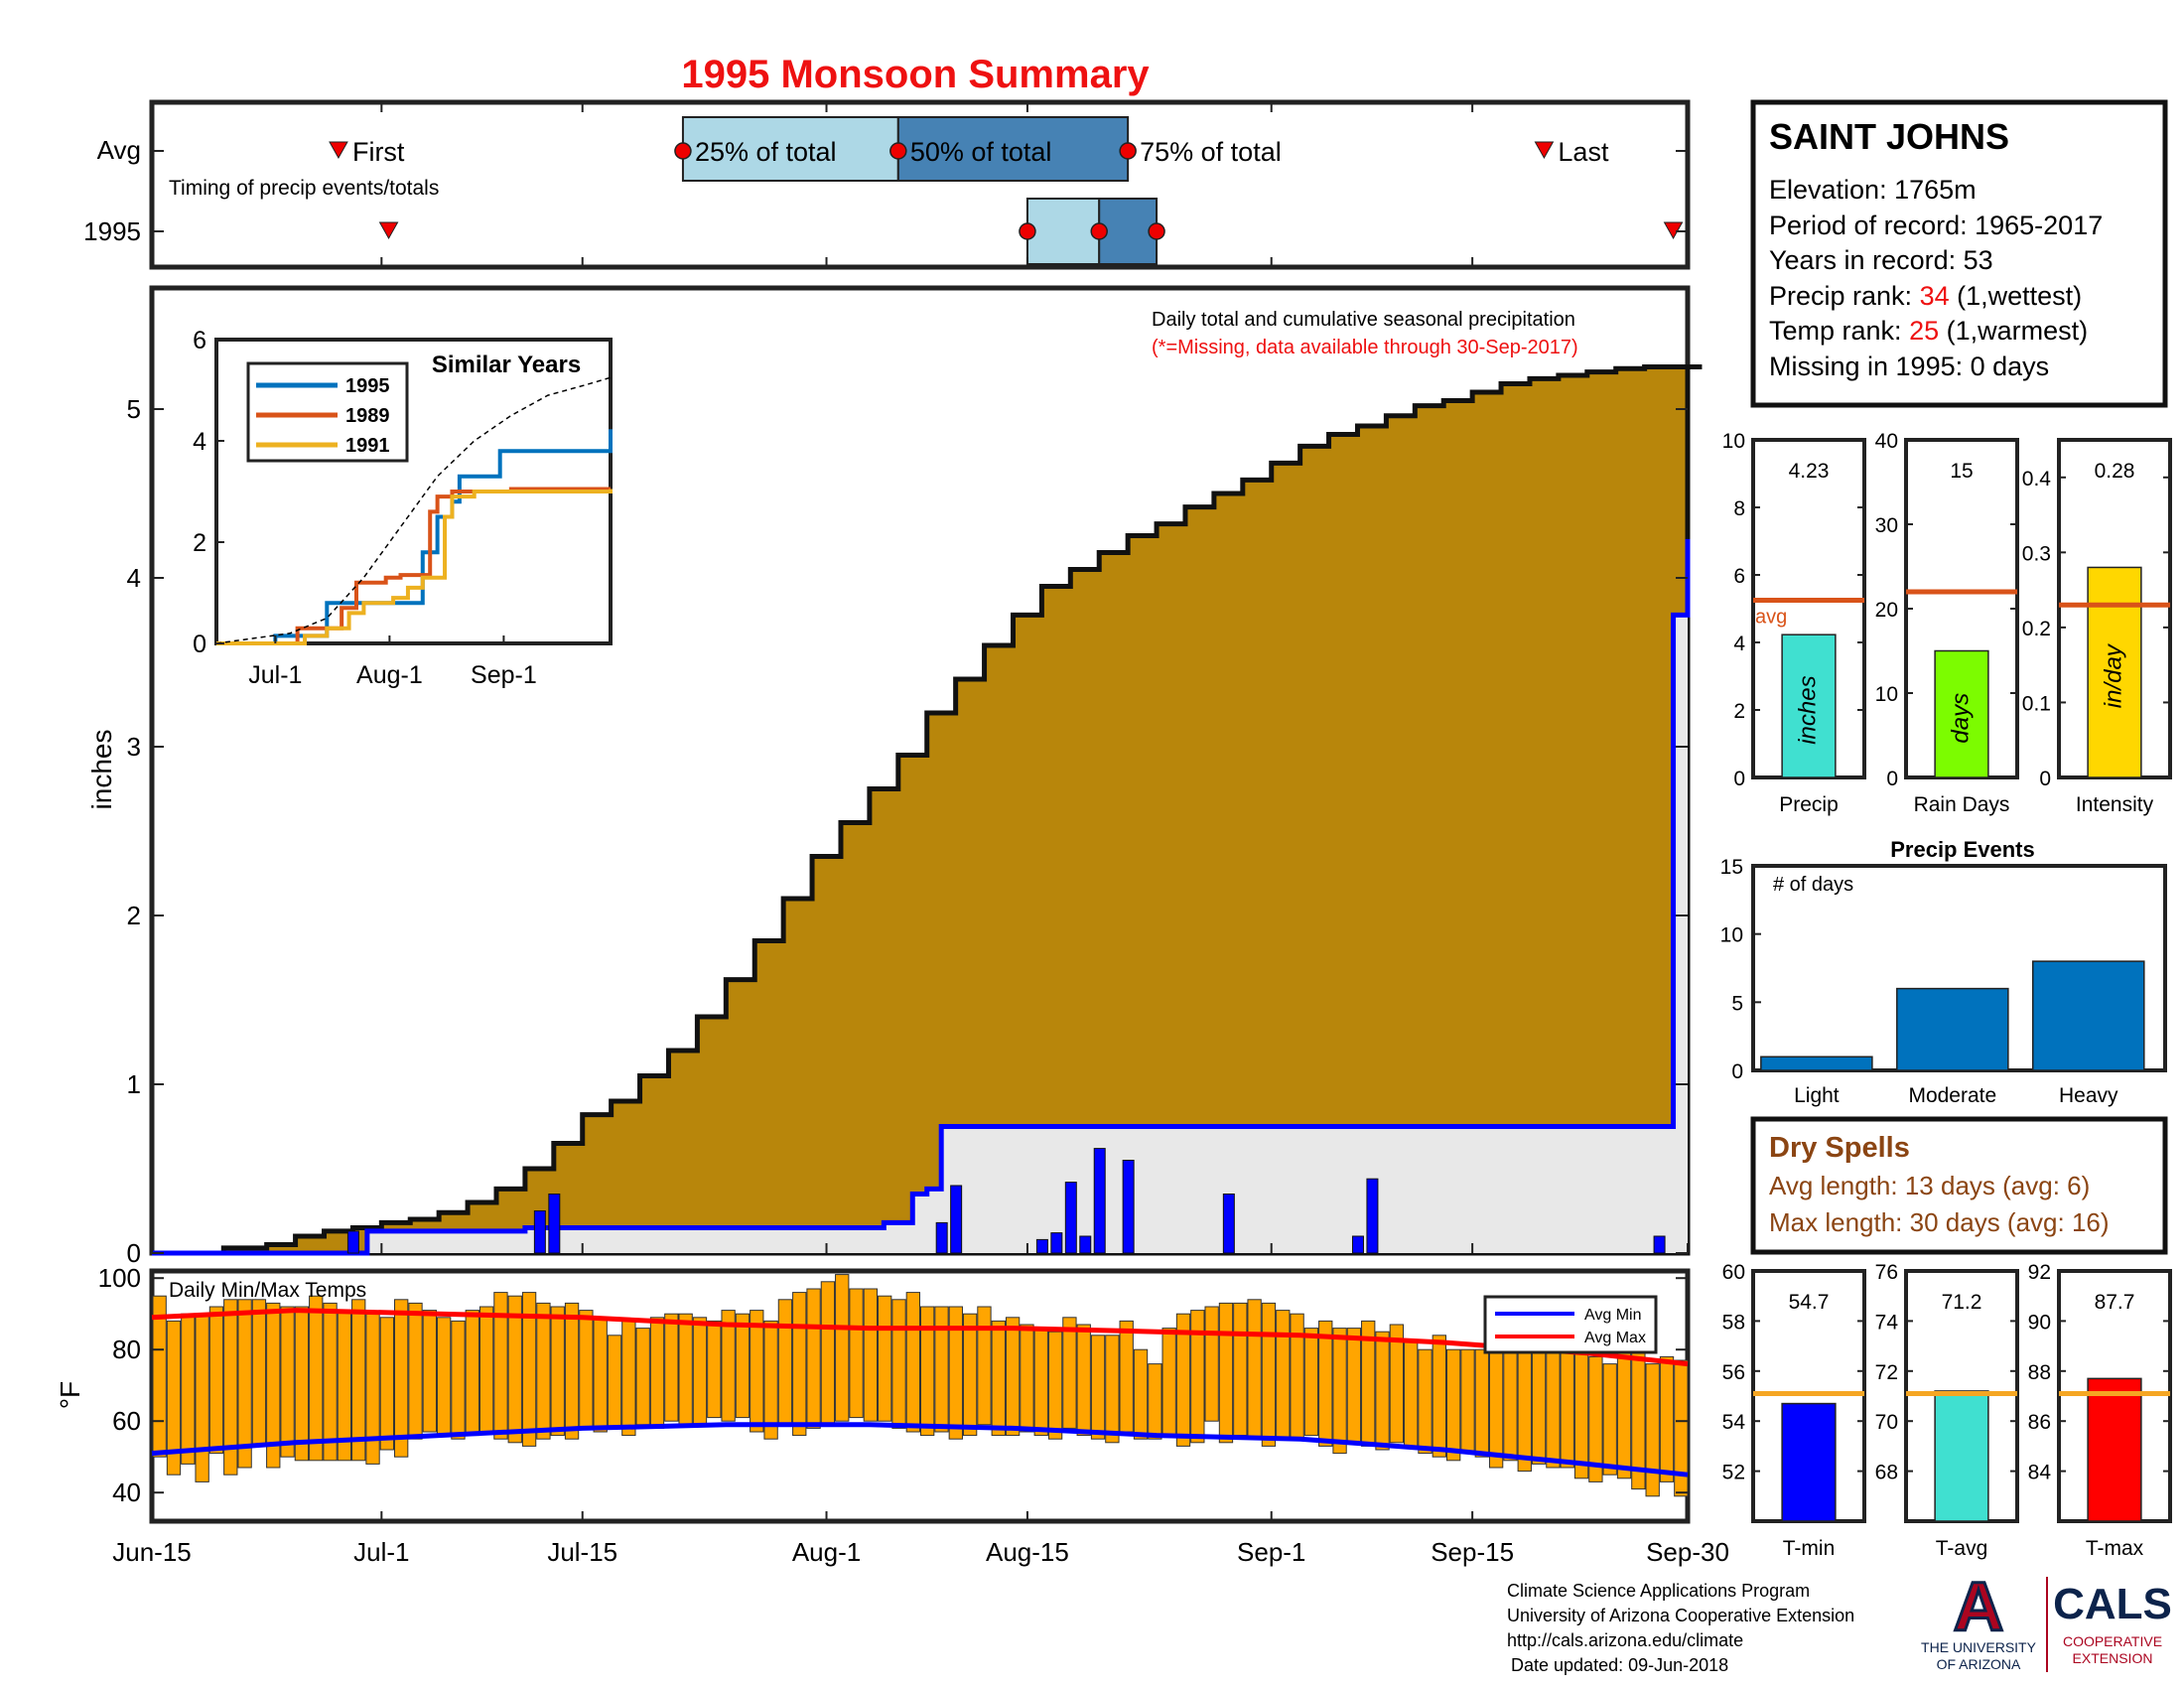  Describe the element at coordinates (1932, 981) in the screenshot. I see `events-plot: 0 5 10 15 Light Moderate Heavy` at that location.